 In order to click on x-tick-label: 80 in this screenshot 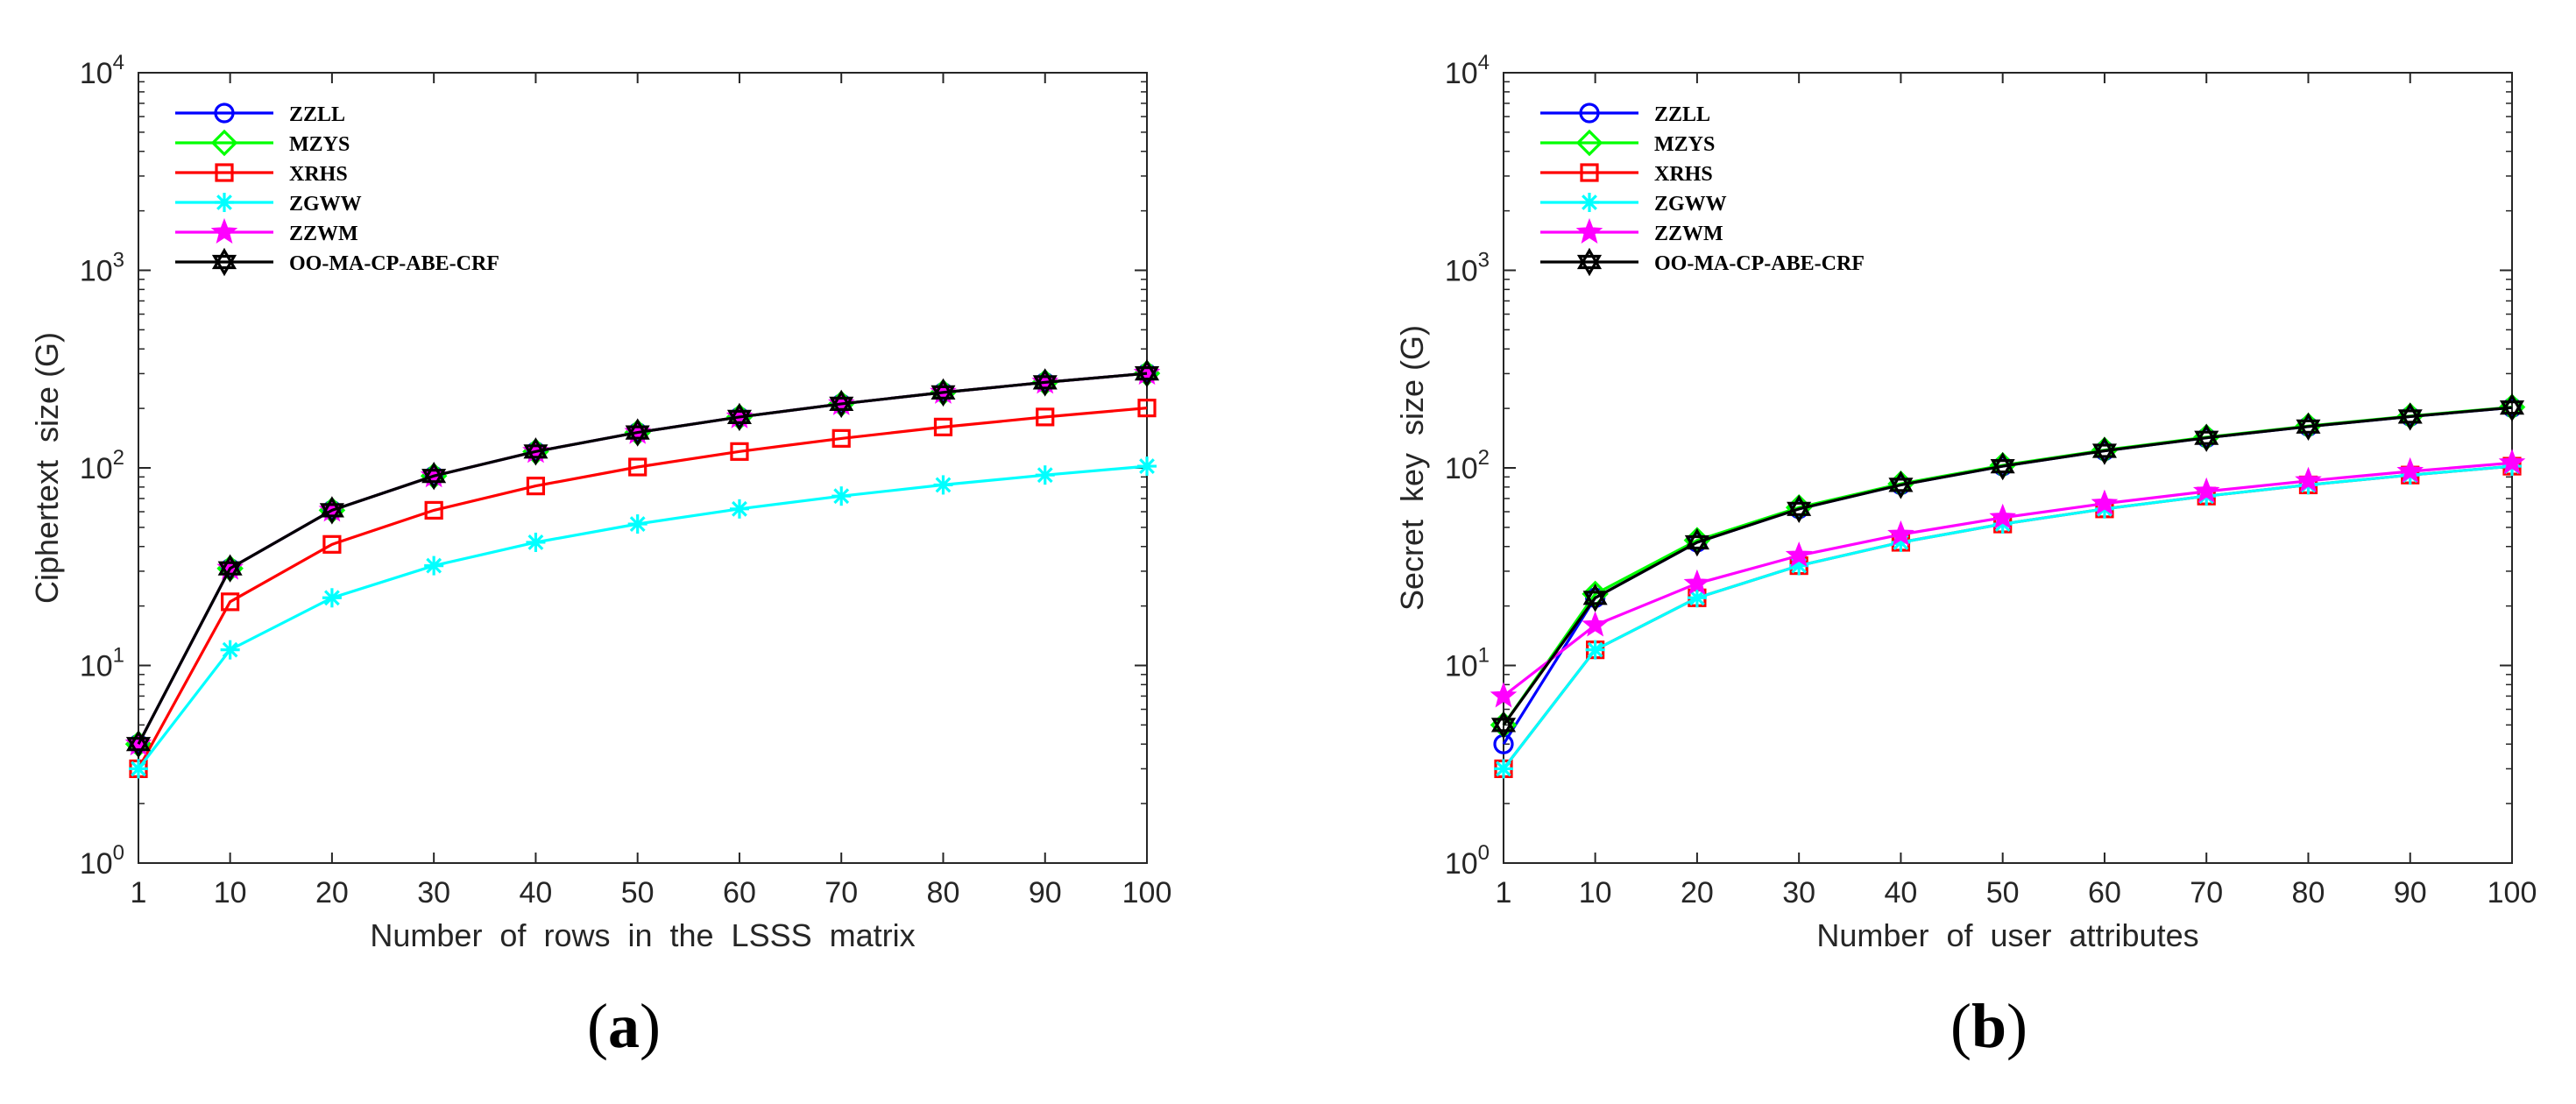, I will do `click(2308, 892)`.